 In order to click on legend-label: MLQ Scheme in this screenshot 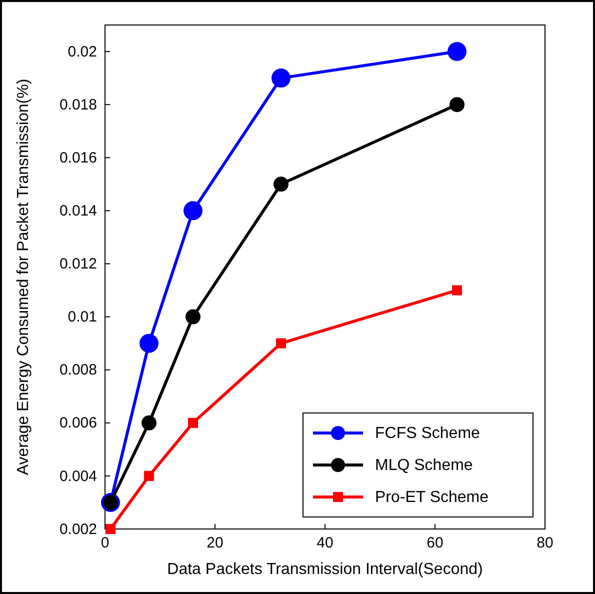, I will do `click(424, 465)`.